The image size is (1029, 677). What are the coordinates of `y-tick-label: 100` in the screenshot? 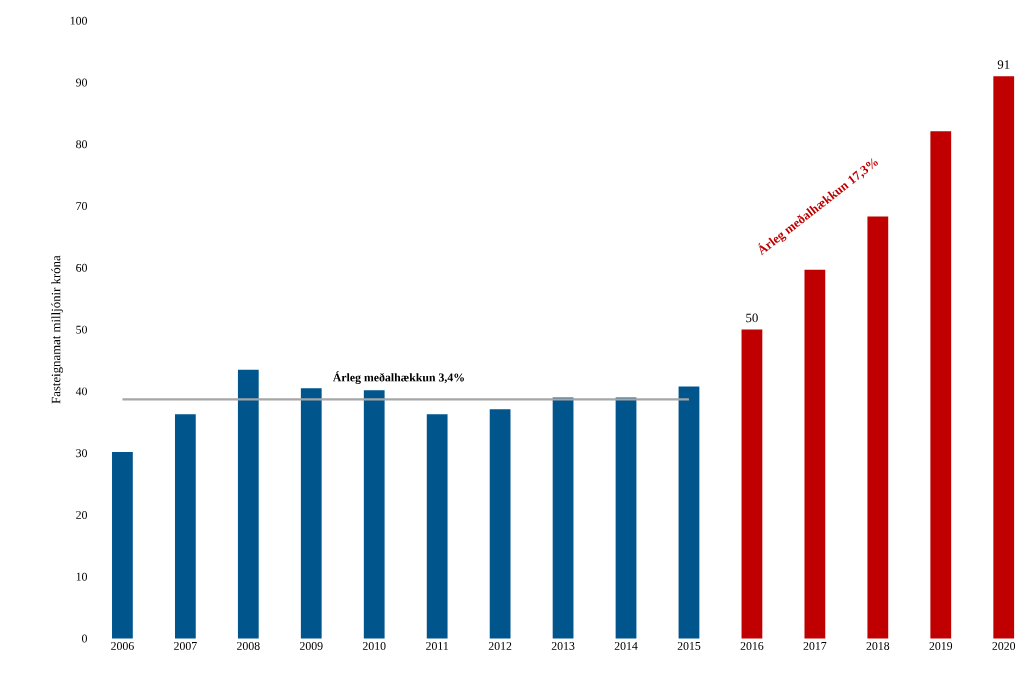 It's located at (78, 20).